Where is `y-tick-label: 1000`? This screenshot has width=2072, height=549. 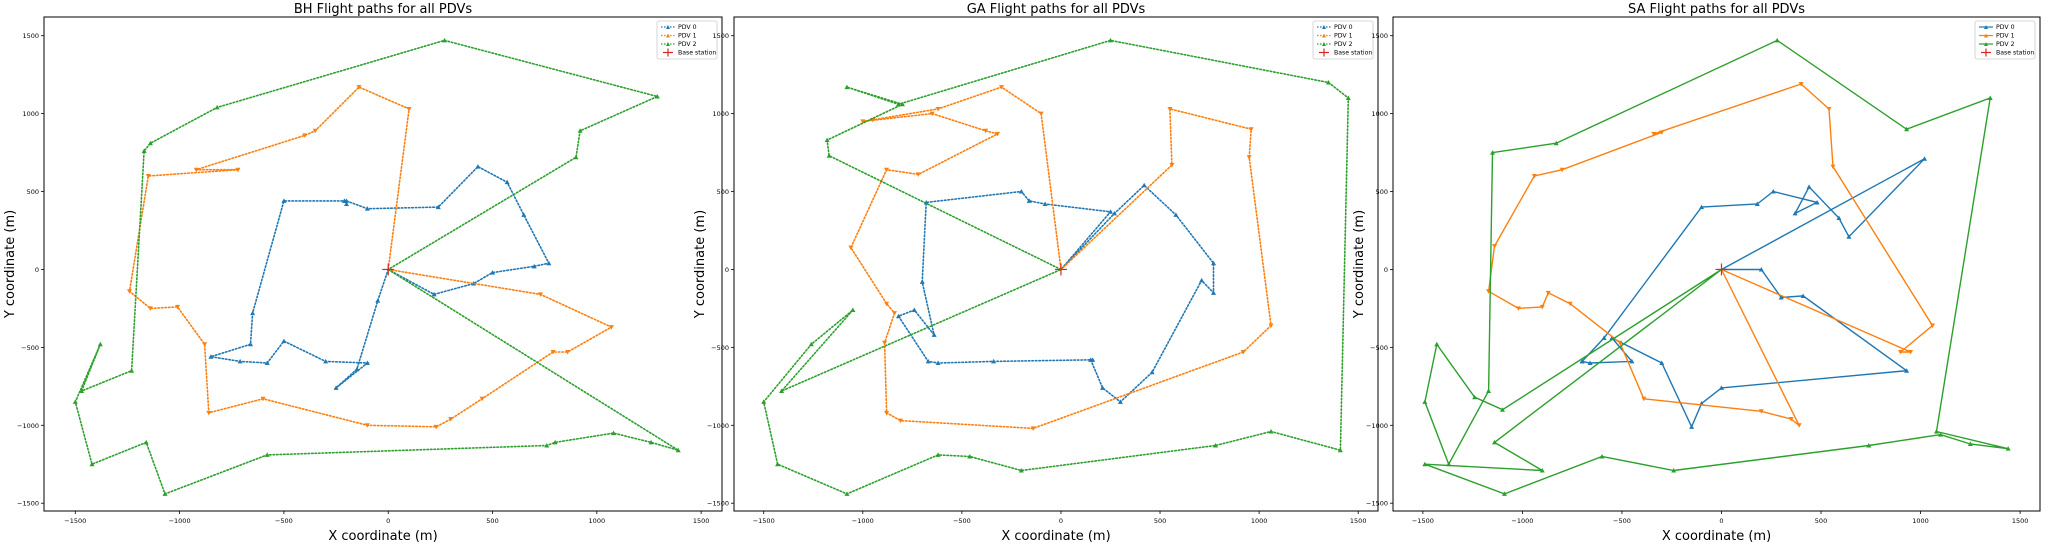
y-tick-label: 1000 is located at coordinates (720, 114).